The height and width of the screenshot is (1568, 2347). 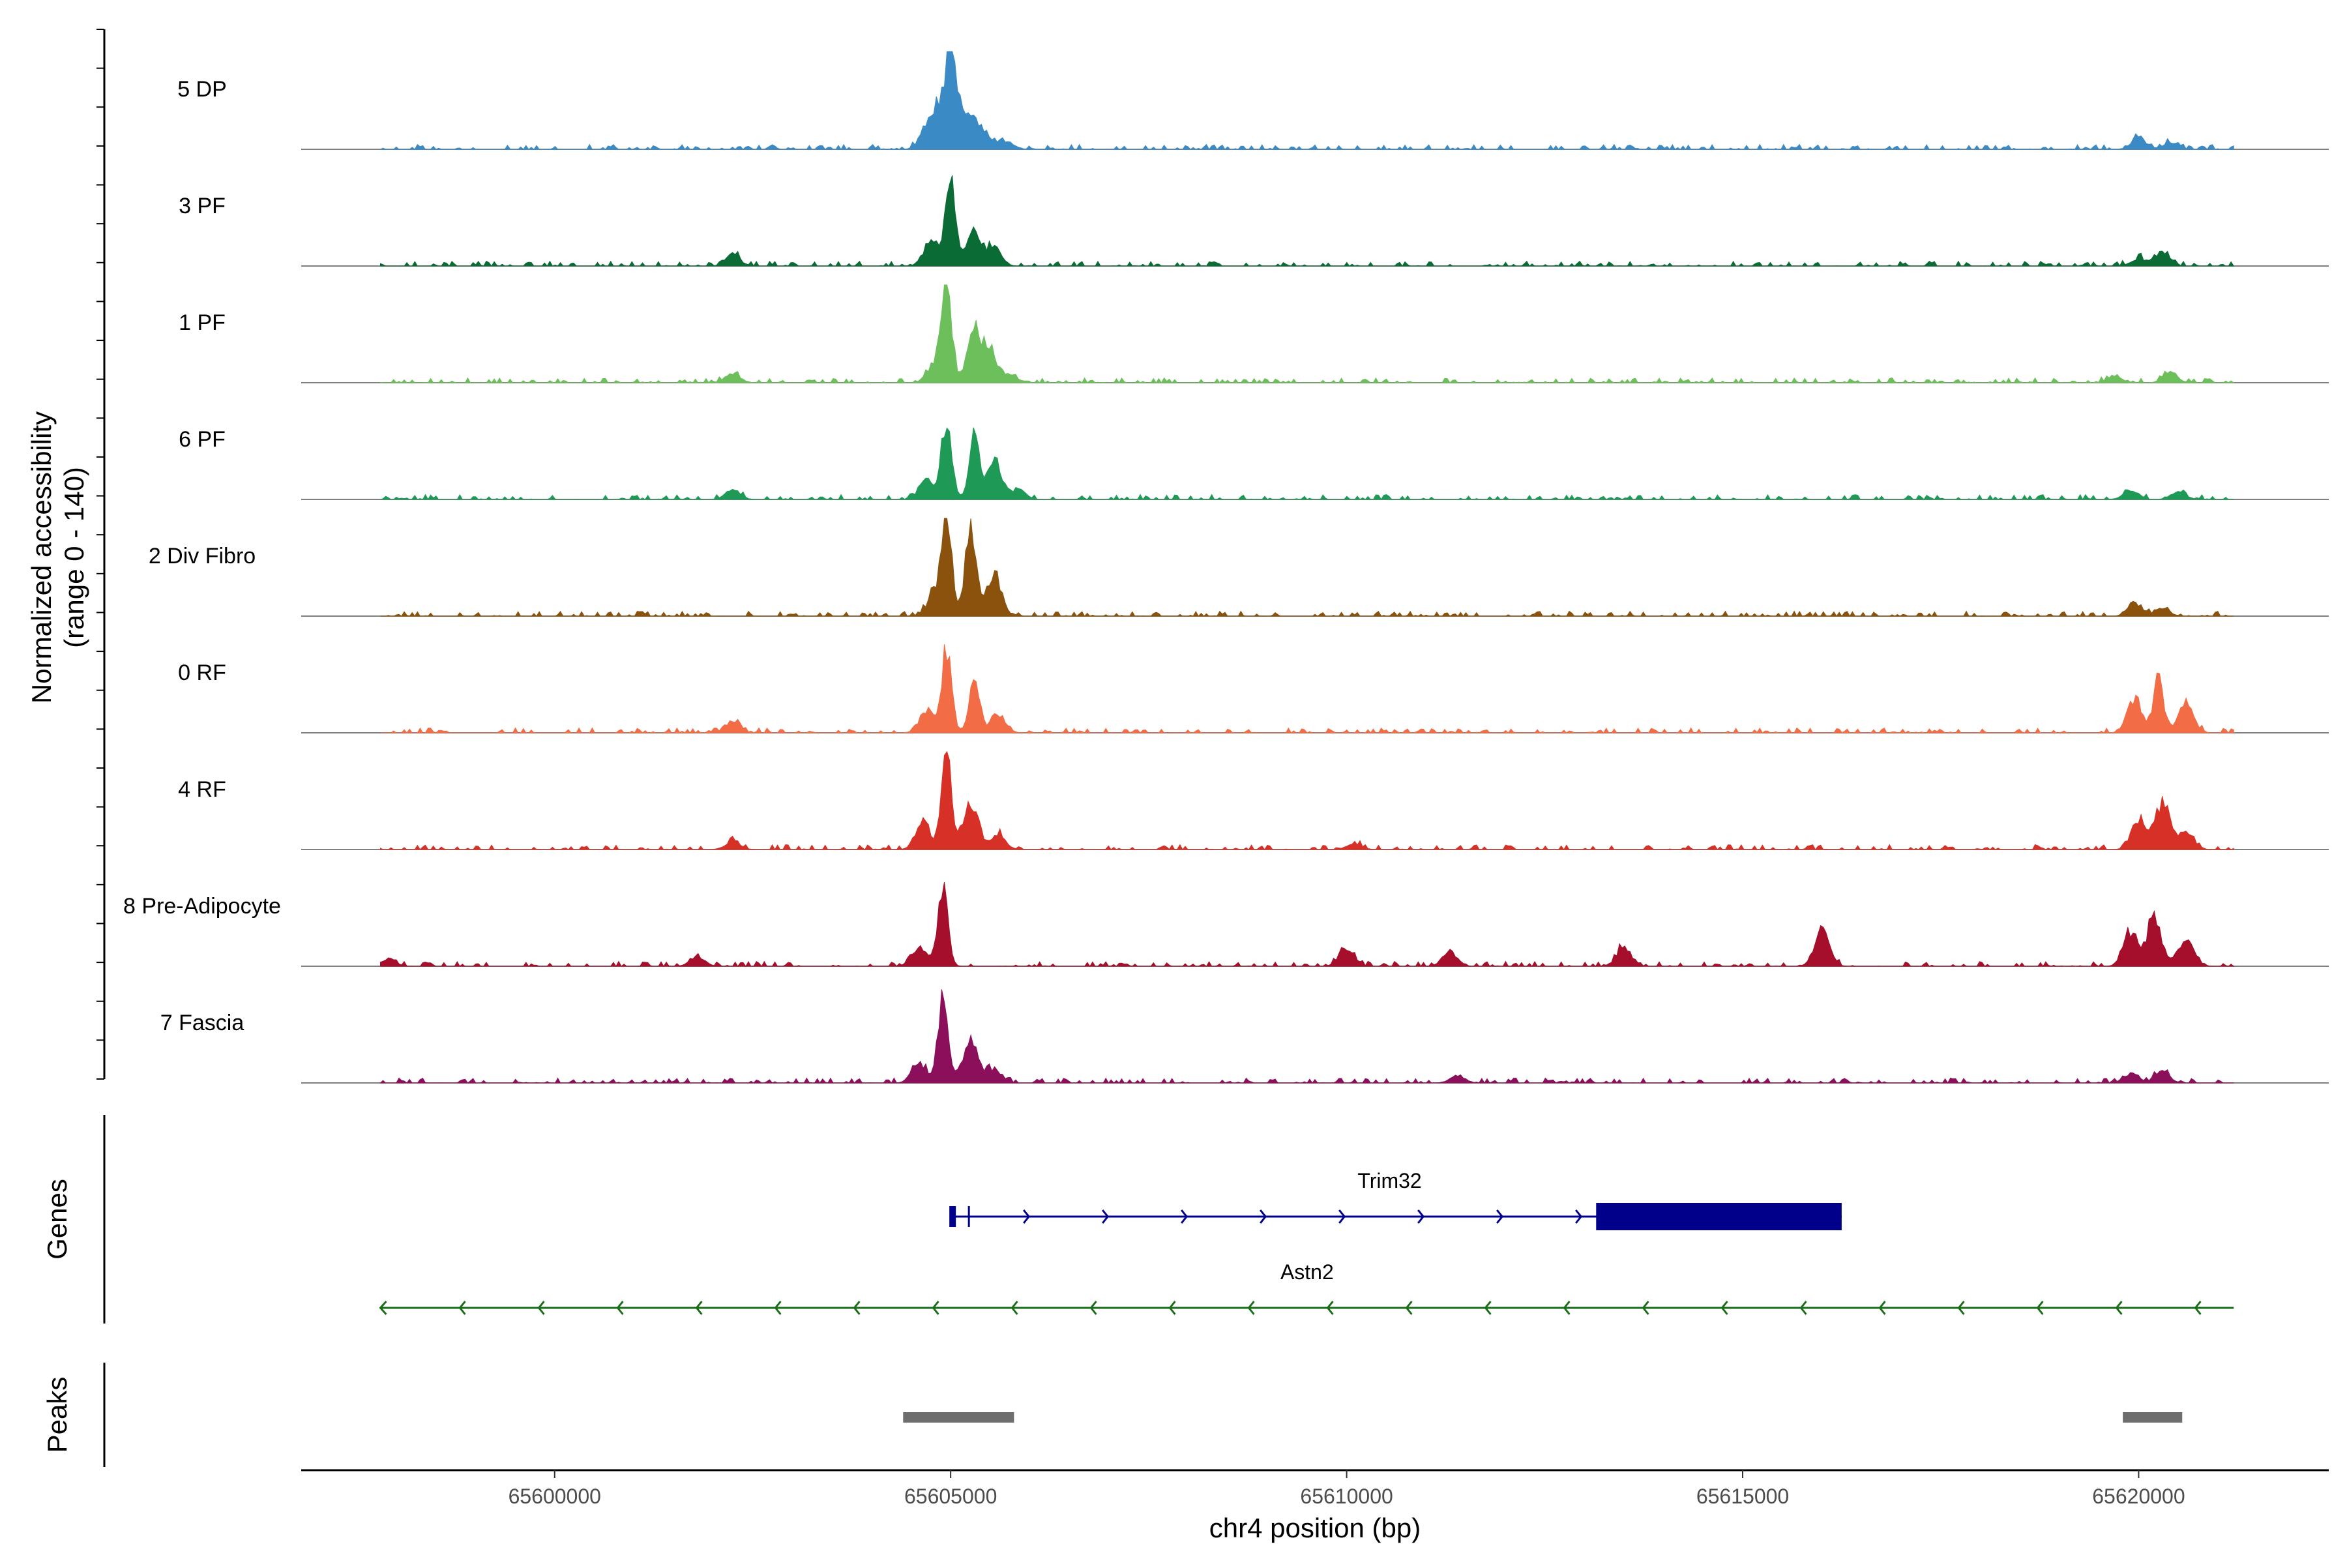 I want to click on y-axis-title-line2: (range 0 - 140), so click(x=74, y=558).